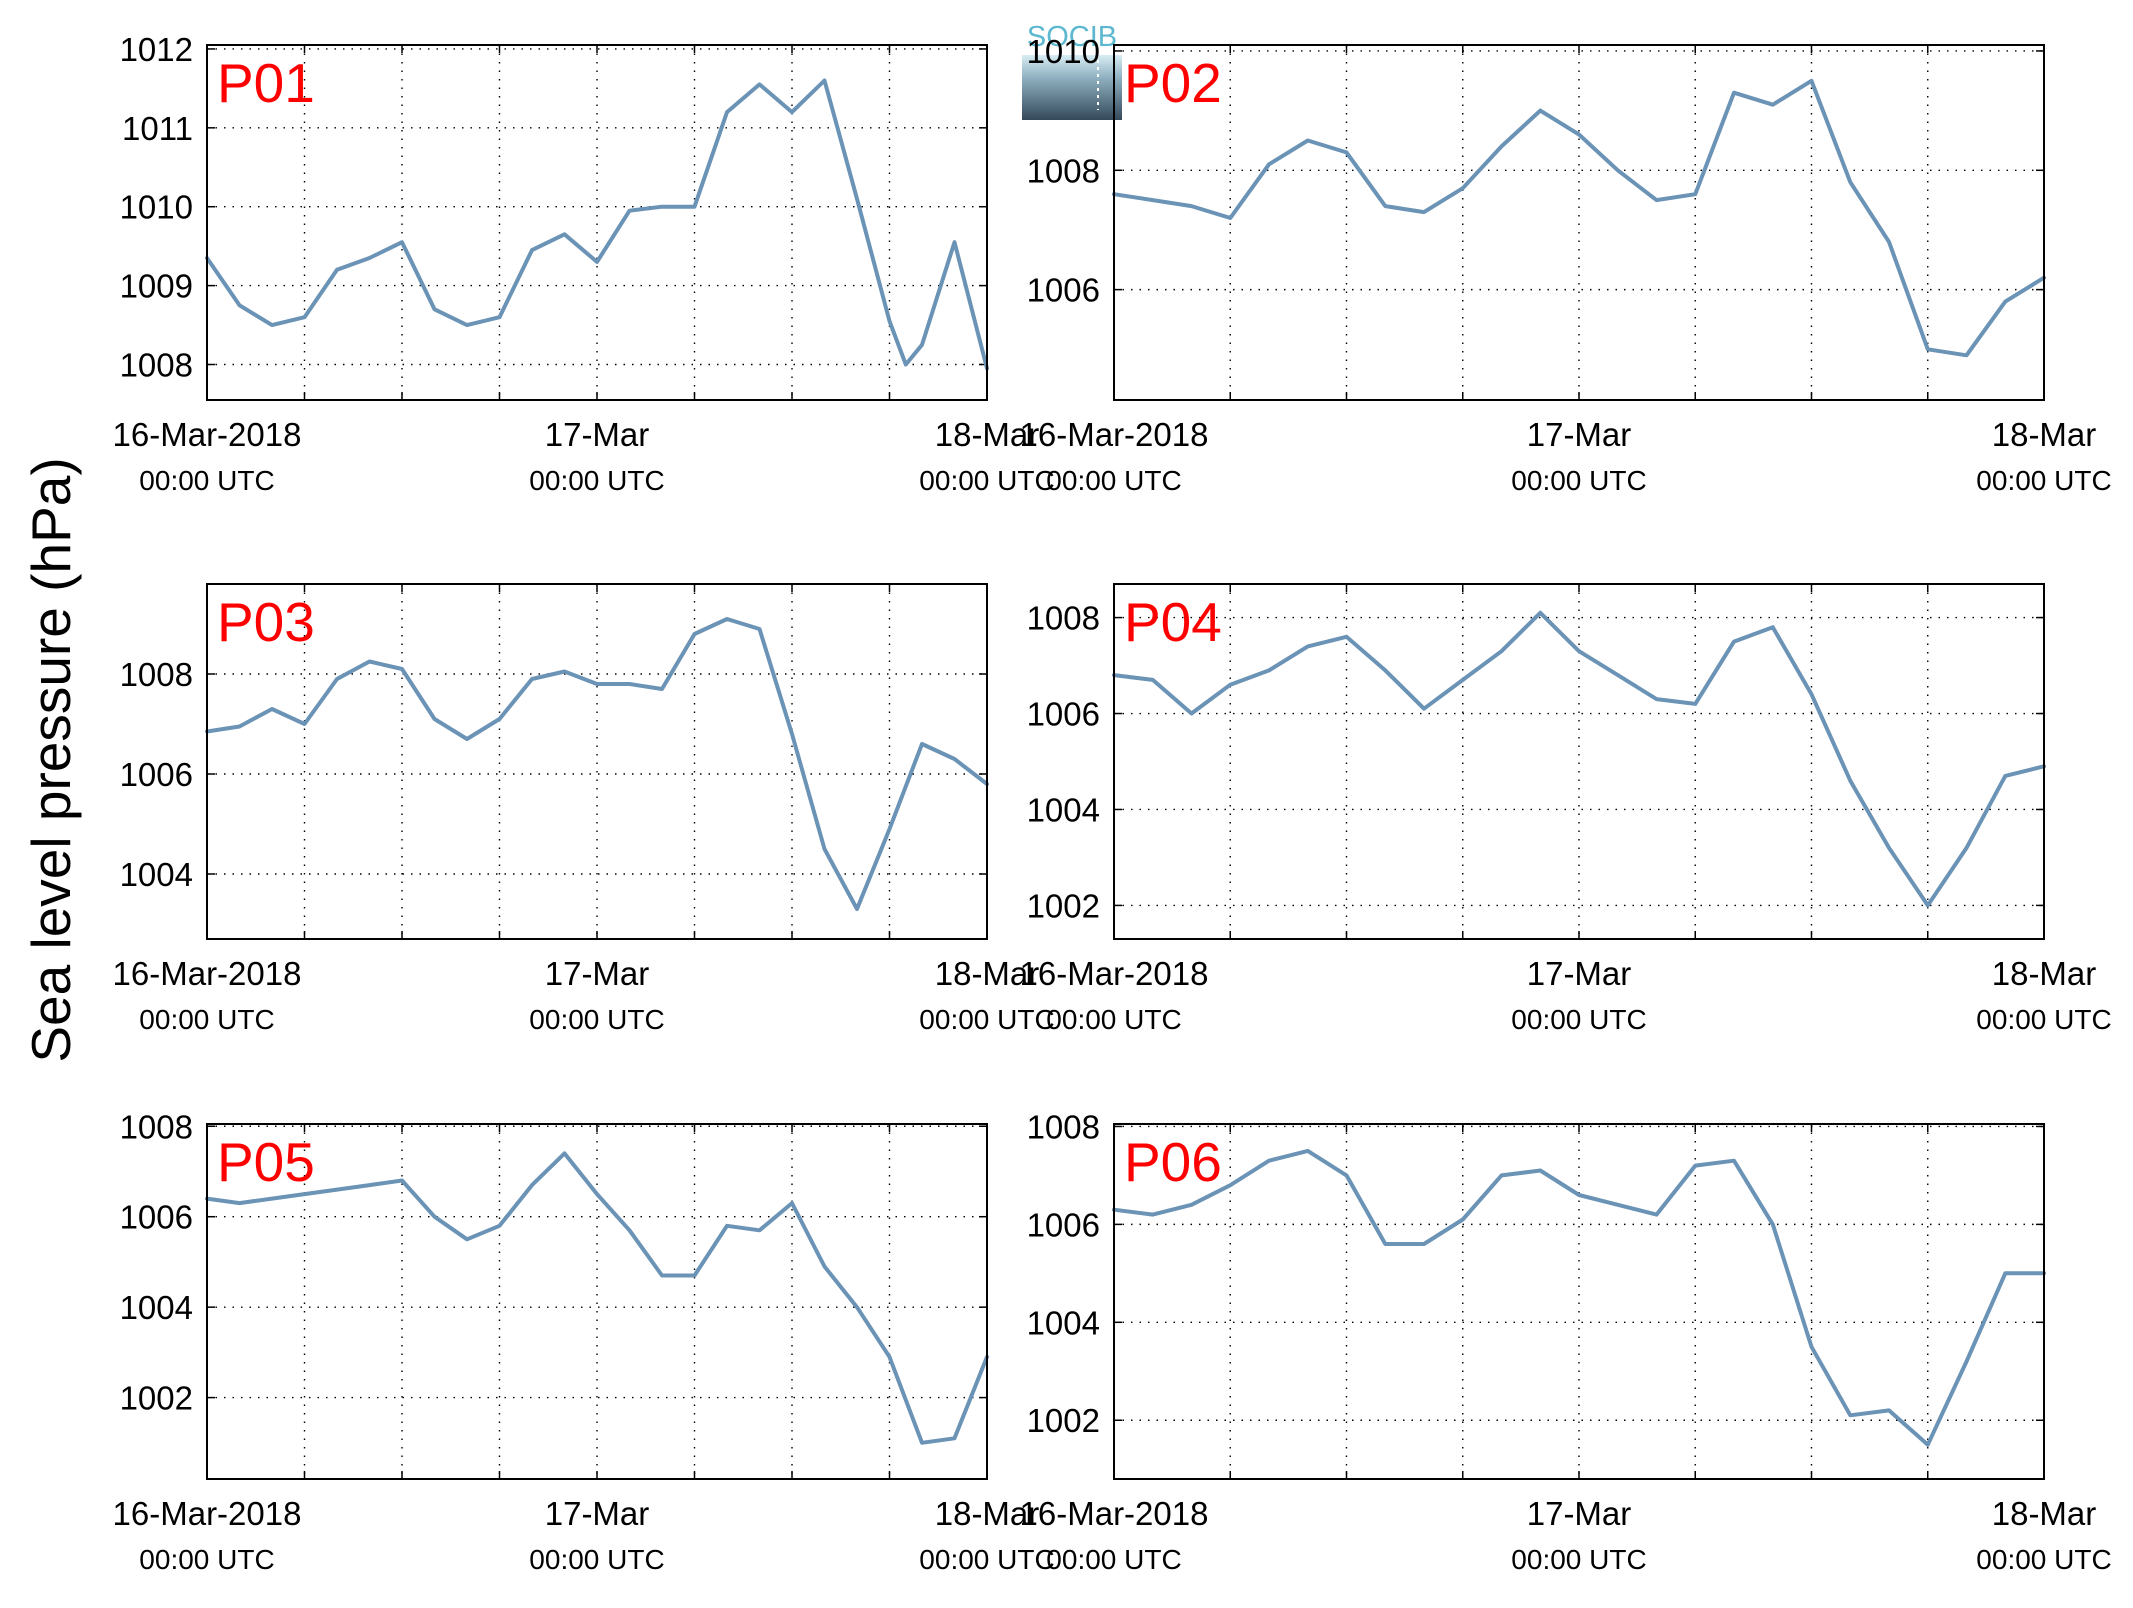 This screenshot has width=2133, height=1608. What do you see at coordinates (266, 622) in the screenshot?
I see `panel-label: P03` at bounding box center [266, 622].